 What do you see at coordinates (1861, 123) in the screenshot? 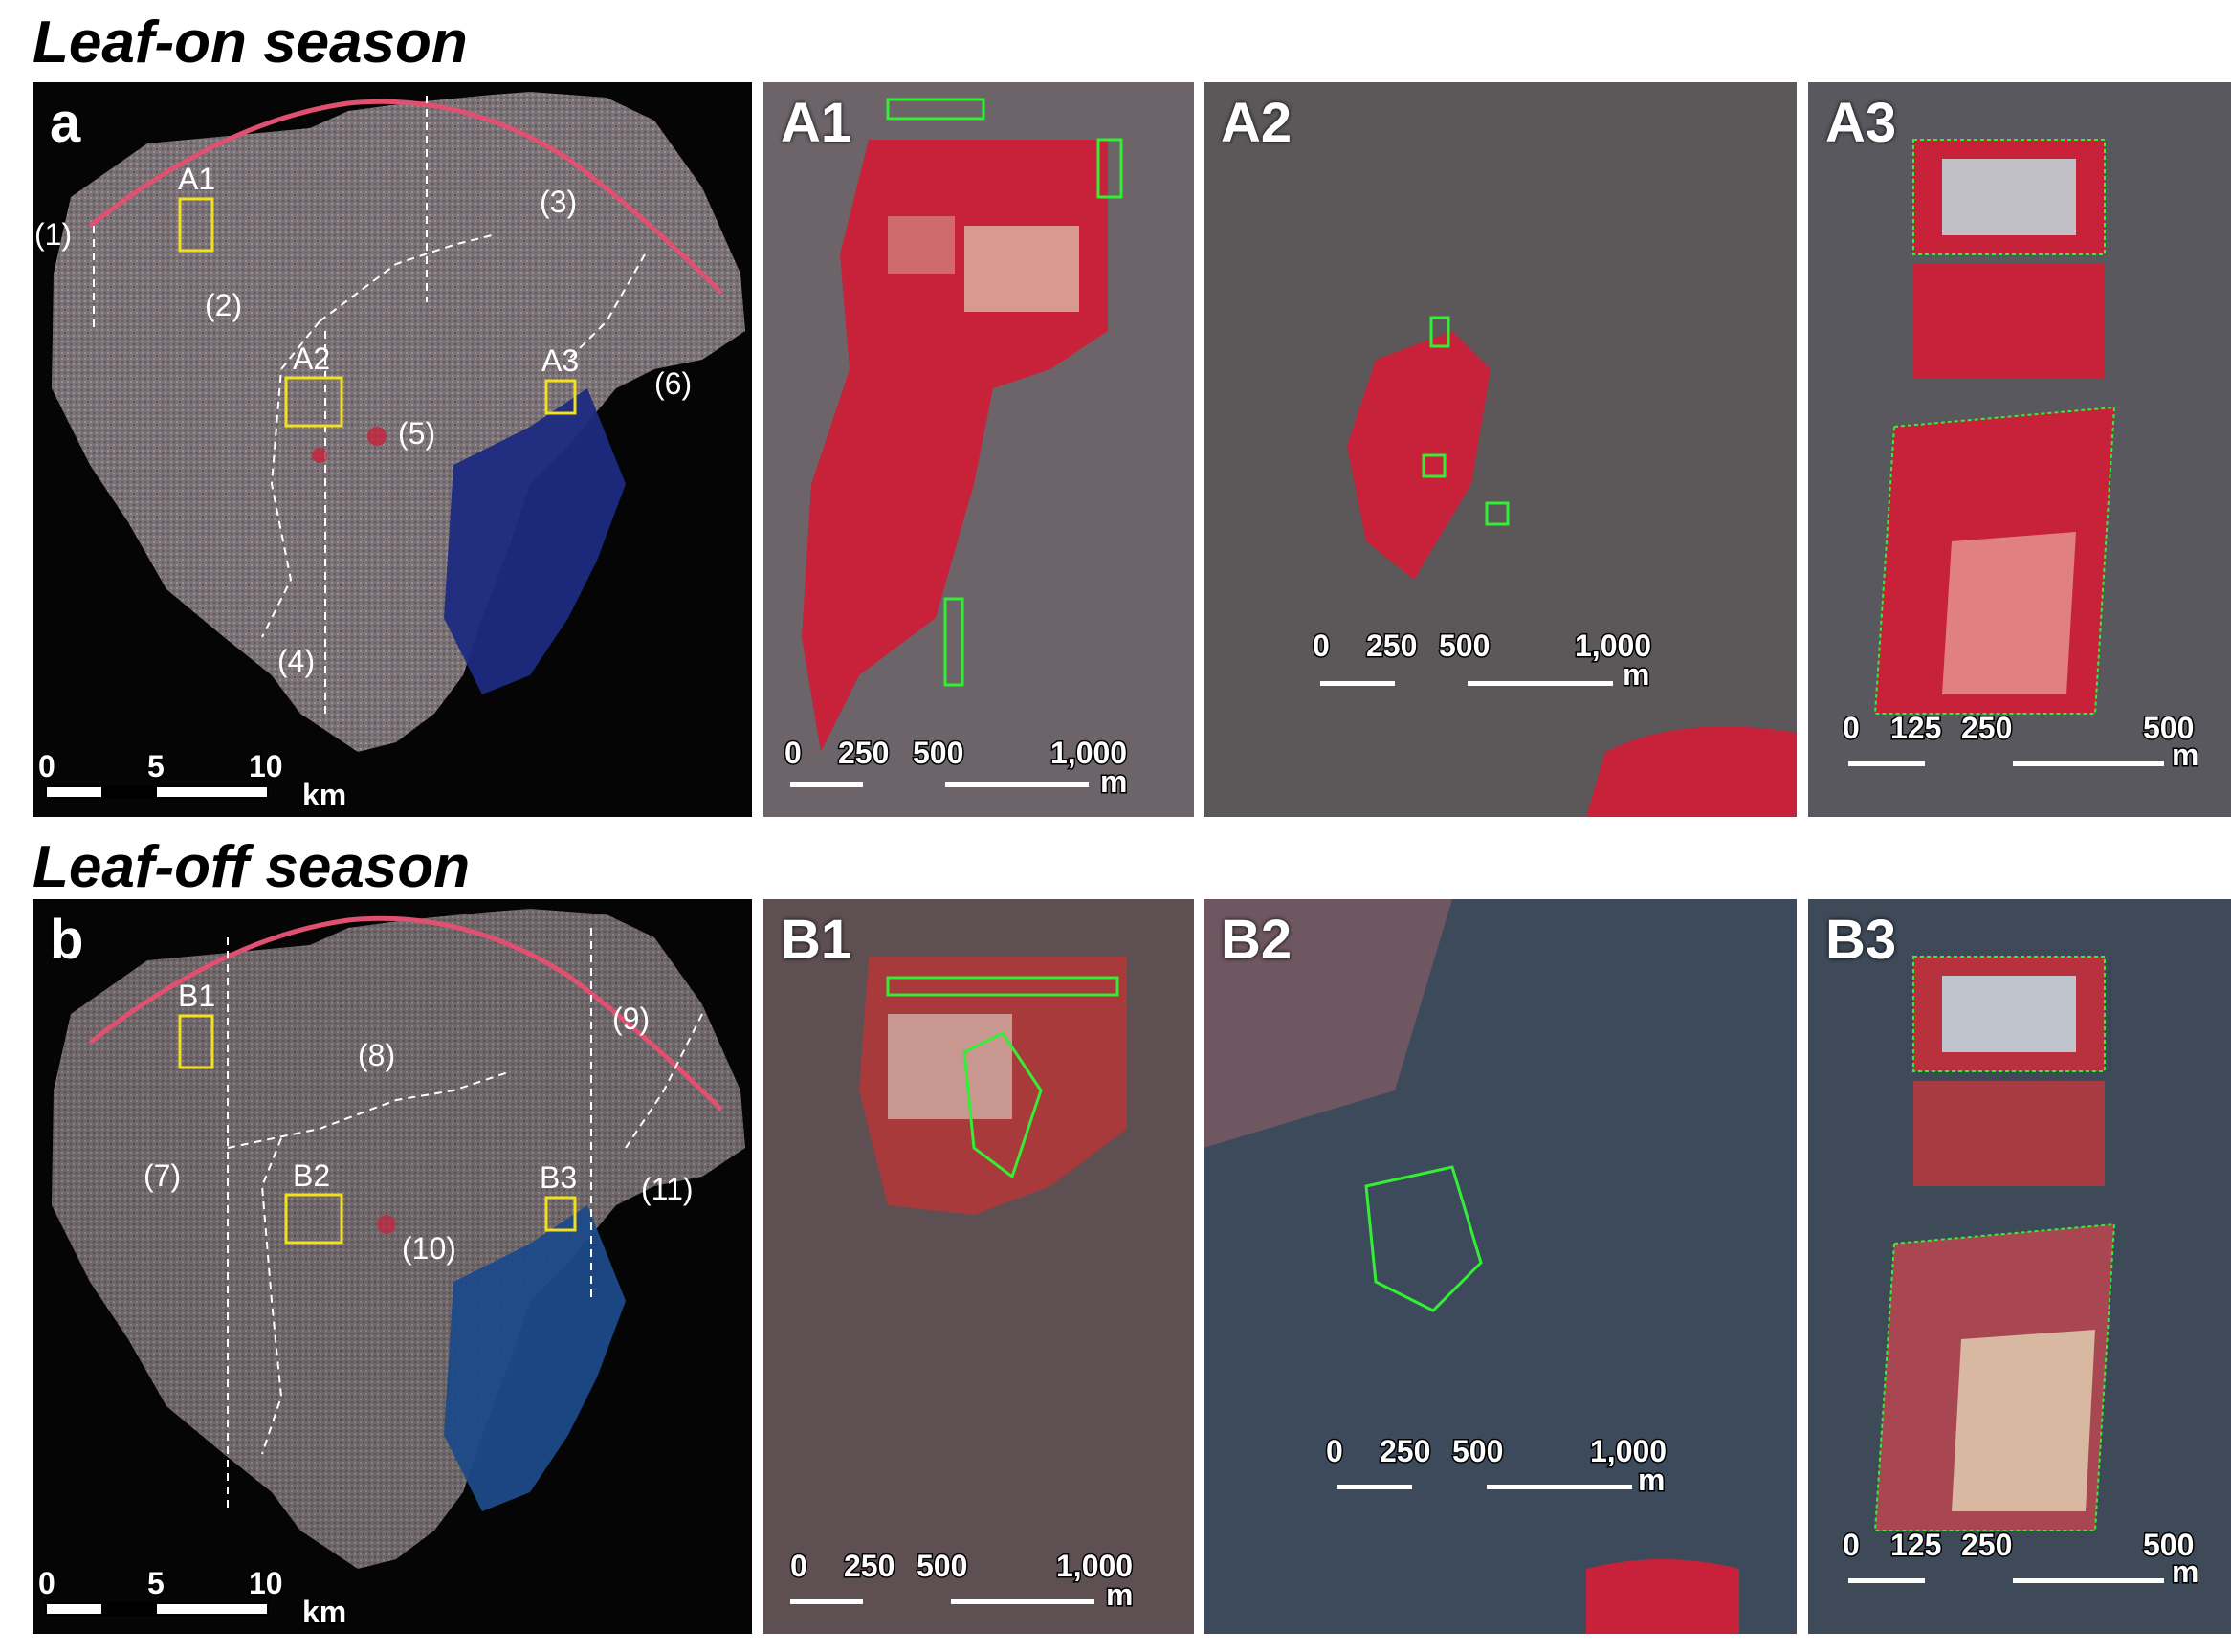
I see `panel-label-a3: A3` at bounding box center [1861, 123].